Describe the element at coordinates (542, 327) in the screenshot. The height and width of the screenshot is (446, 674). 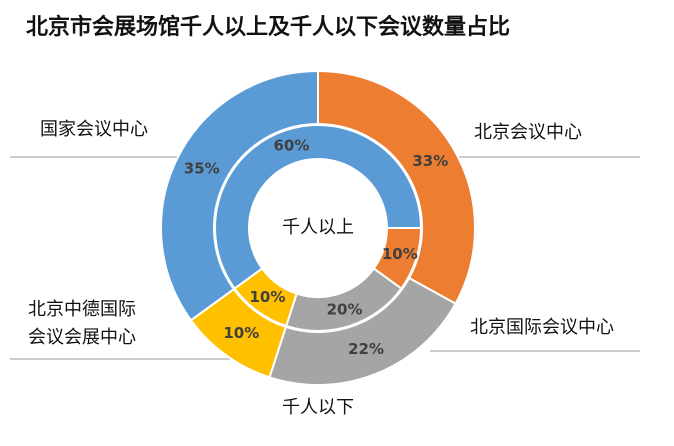
I see `category-label: 北京国际会议中心` at that location.